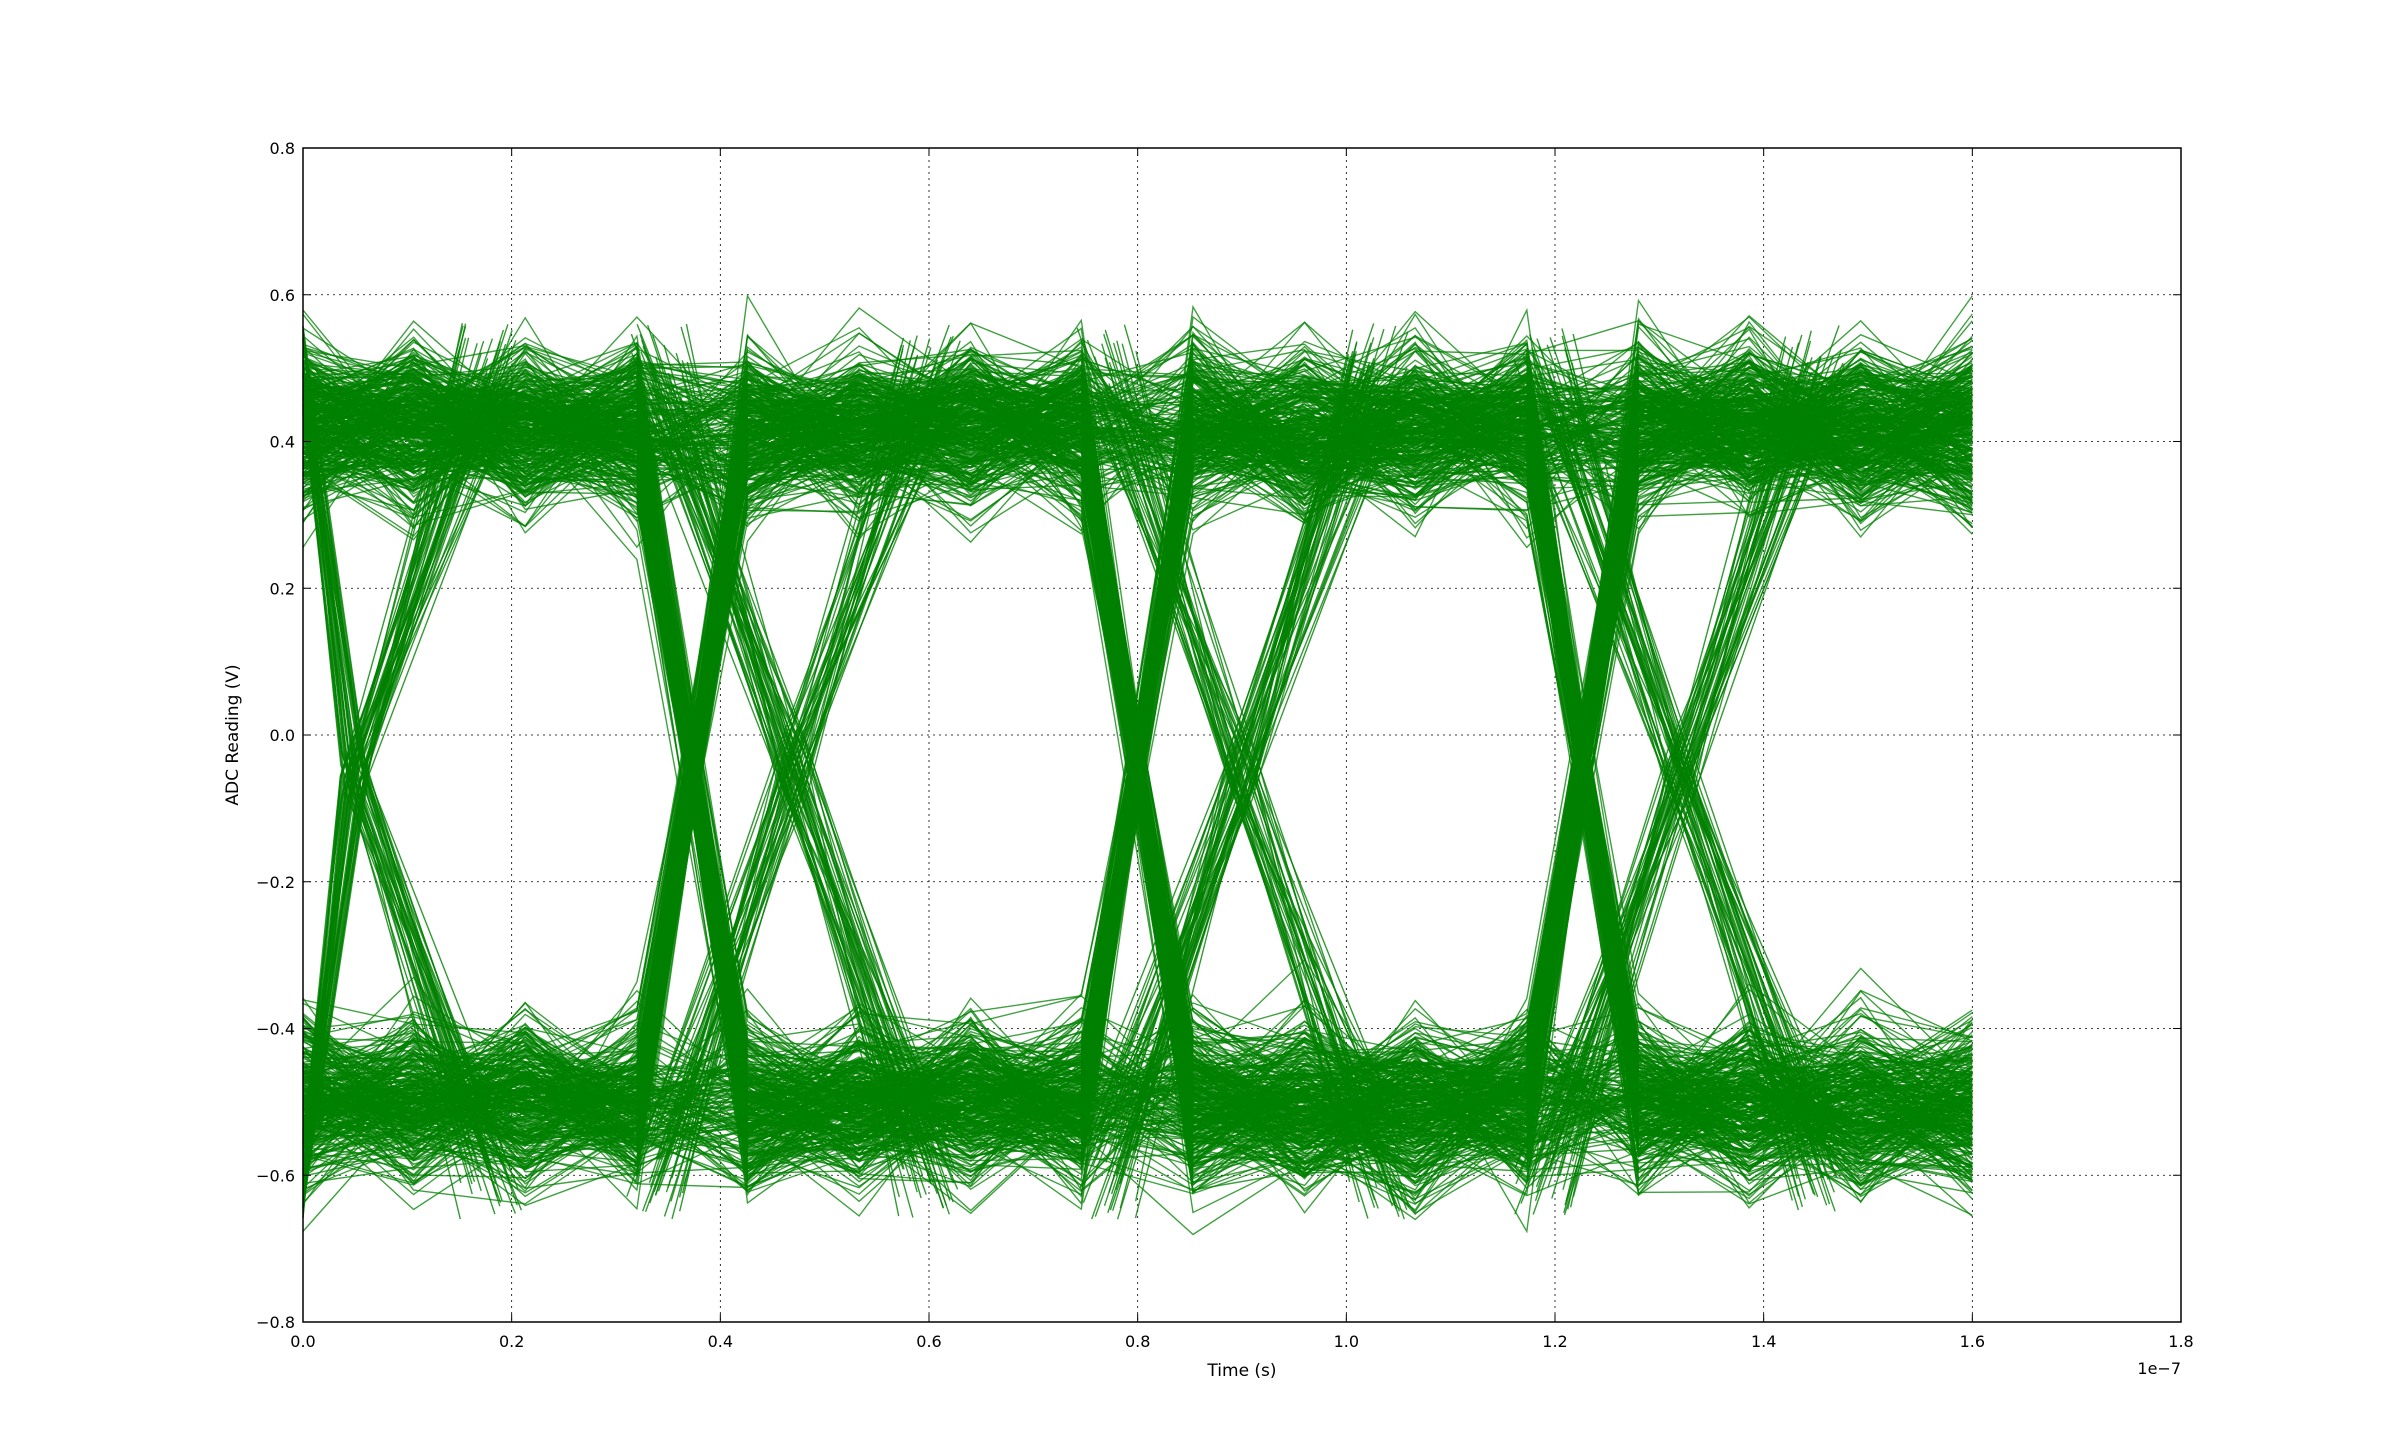 This screenshot has height=1455, width=2397. What do you see at coordinates (275, 882) in the screenshot?
I see `y-tick-label: −0.2` at bounding box center [275, 882].